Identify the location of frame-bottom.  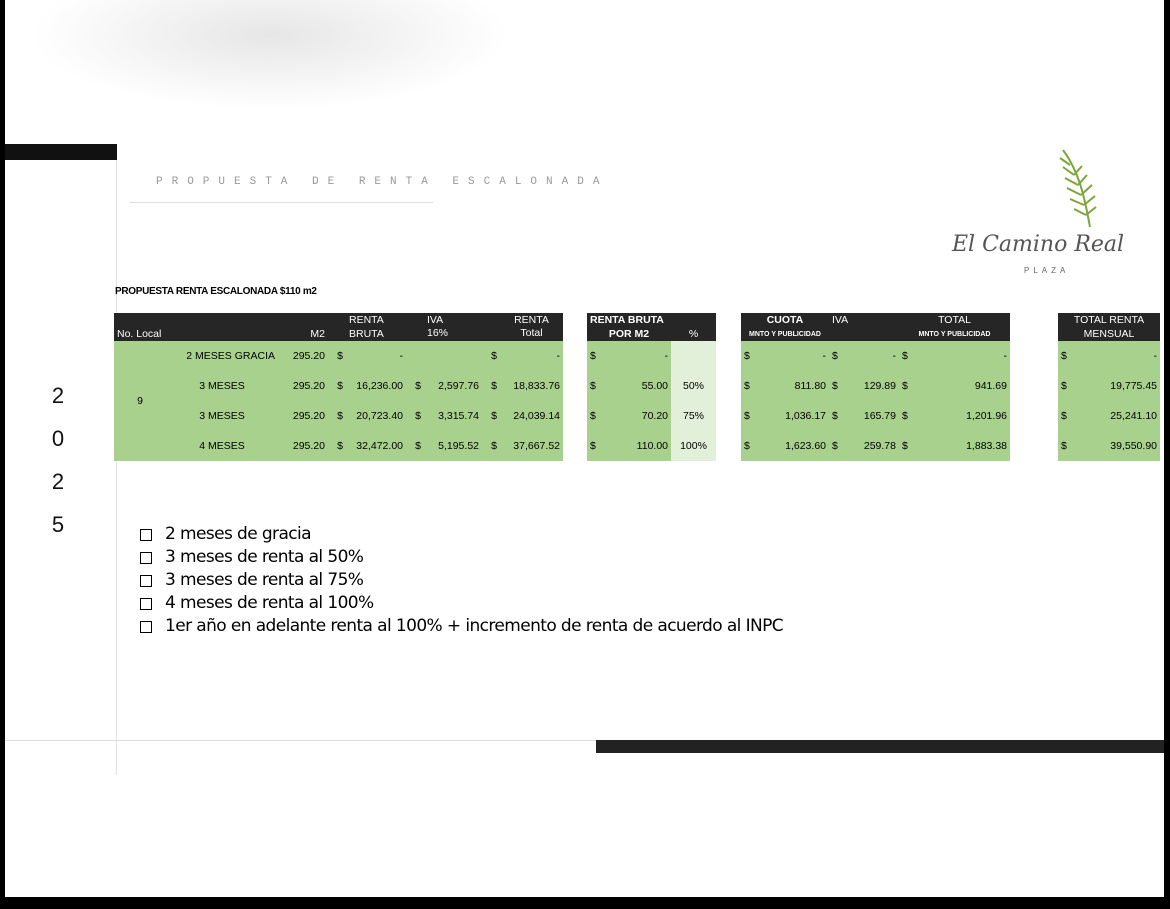
(585, 903).